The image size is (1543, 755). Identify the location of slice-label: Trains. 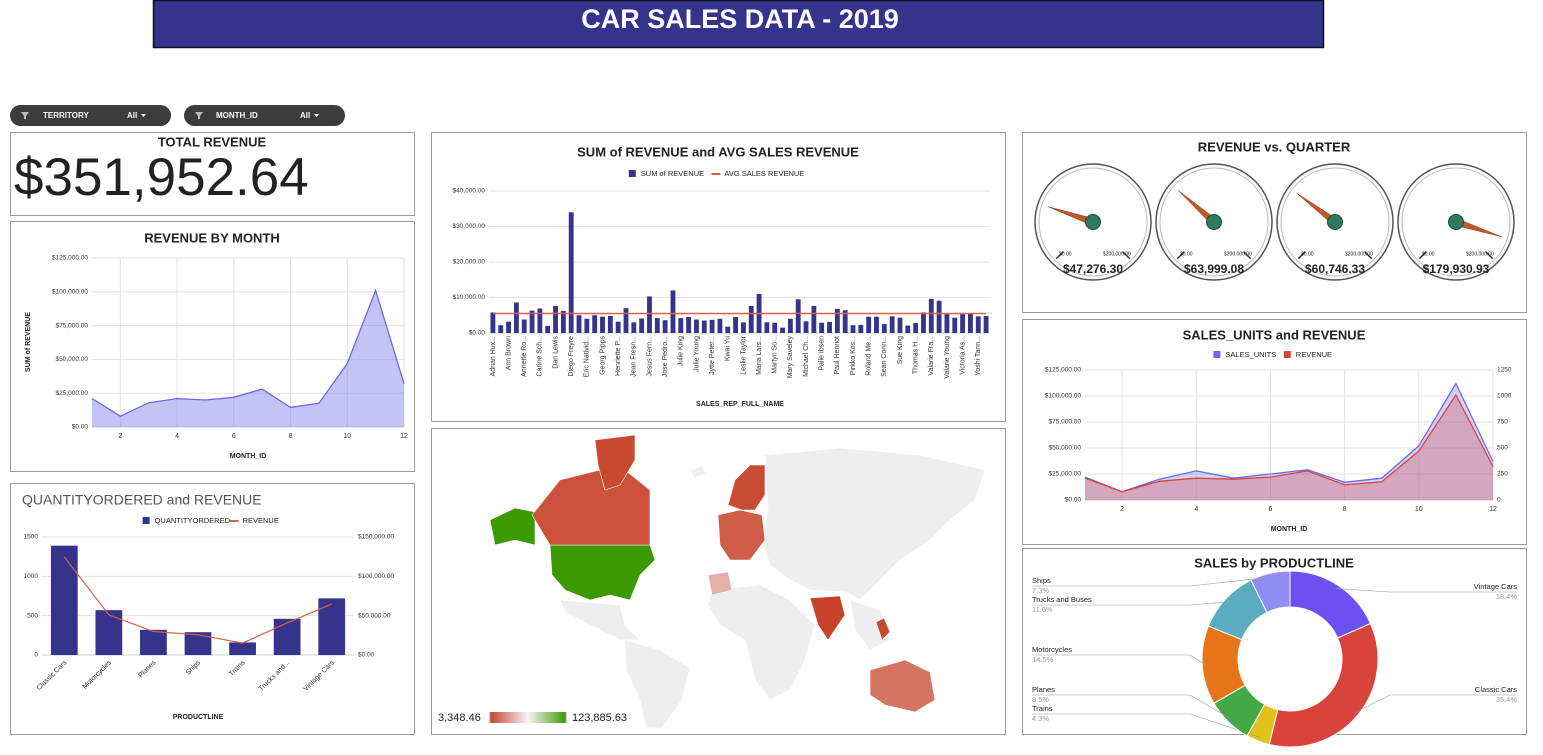
(1042, 708).